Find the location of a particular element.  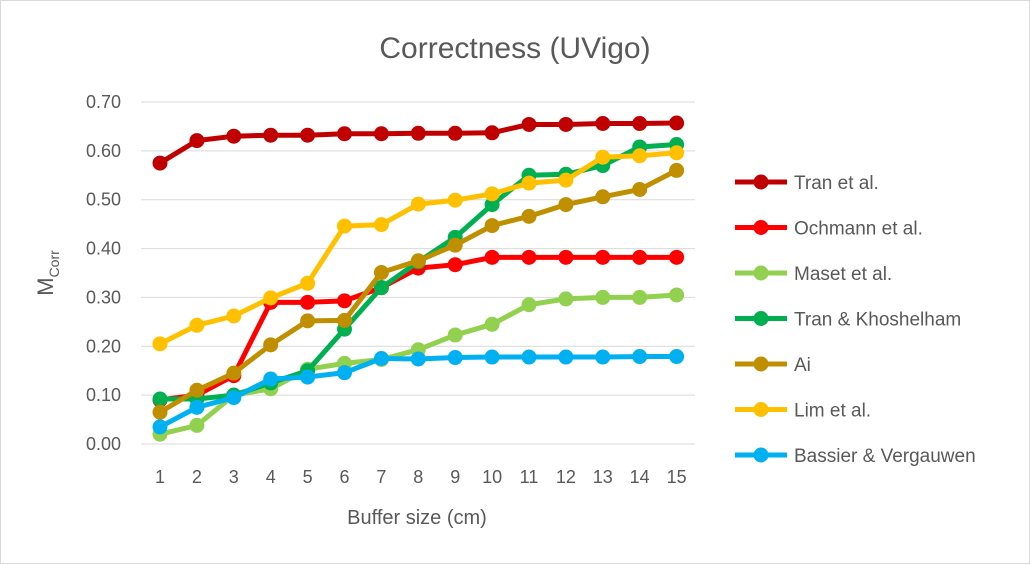

y-axis-label: MCorr is located at coordinates (47, 273).